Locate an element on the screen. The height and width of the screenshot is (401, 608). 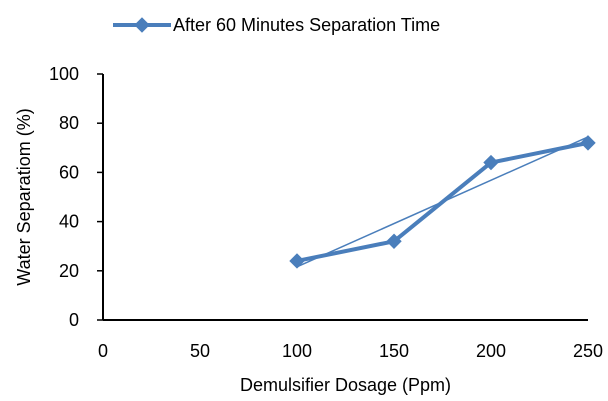
y-tick-label: 40 is located at coordinates (69, 222).